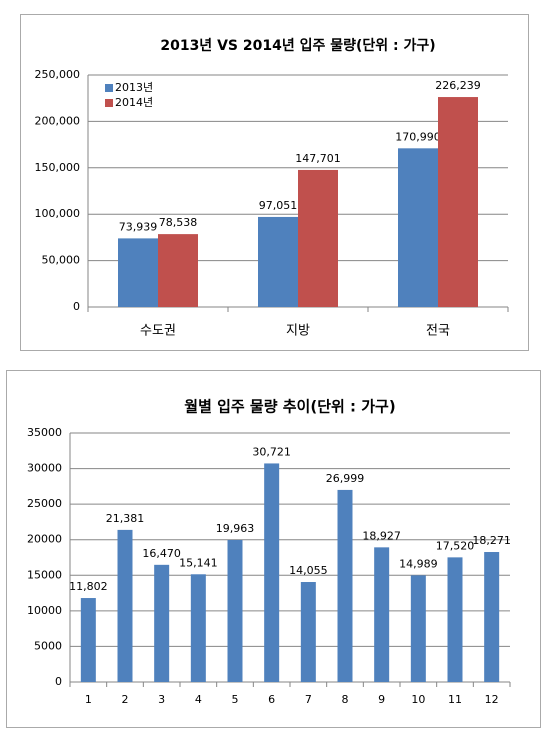  What do you see at coordinates (271, 451) in the screenshot?
I see `data-label: 30,721` at bounding box center [271, 451].